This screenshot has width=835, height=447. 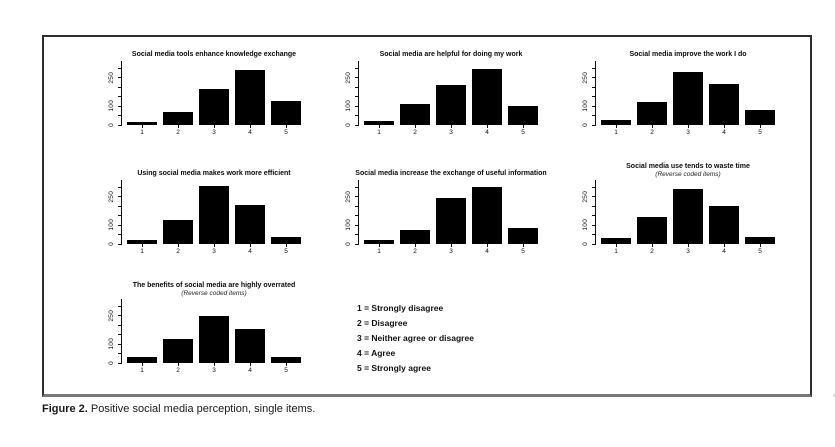 I want to click on x-step: 4, so click(x=250, y=131).